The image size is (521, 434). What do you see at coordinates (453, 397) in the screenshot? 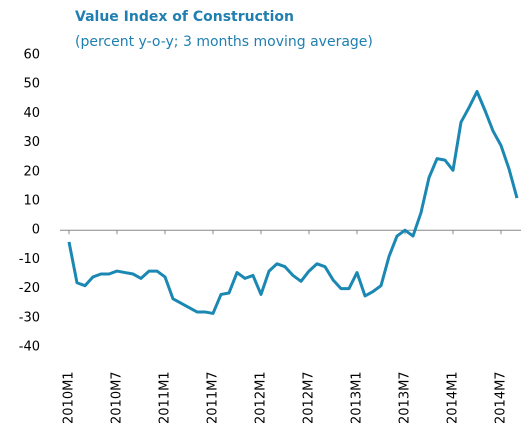
I see `x-tick-label: 2014M1` at bounding box center [453, 397].